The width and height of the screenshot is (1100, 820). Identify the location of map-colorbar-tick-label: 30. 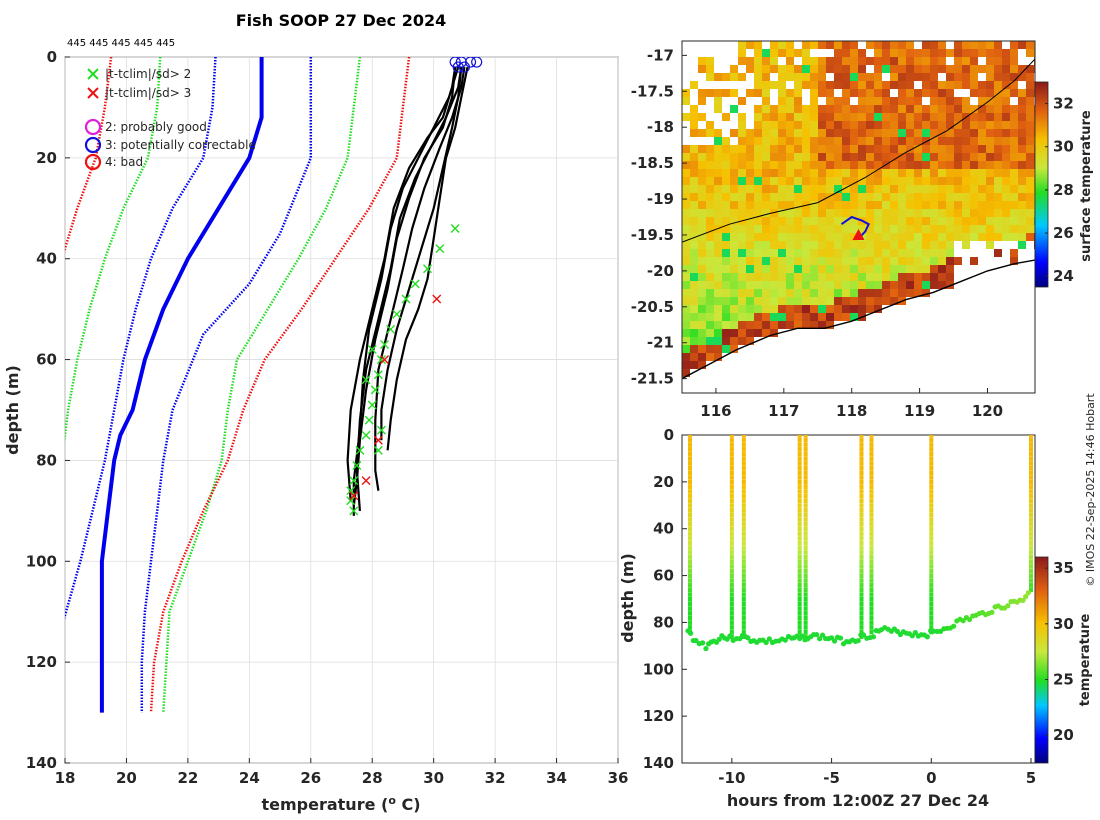
(1063, 147).